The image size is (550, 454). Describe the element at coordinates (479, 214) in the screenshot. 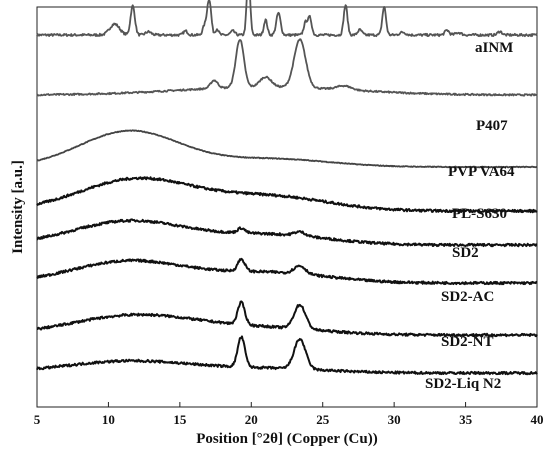

I see `series-label-pl-s630: PL-S630` at that location.